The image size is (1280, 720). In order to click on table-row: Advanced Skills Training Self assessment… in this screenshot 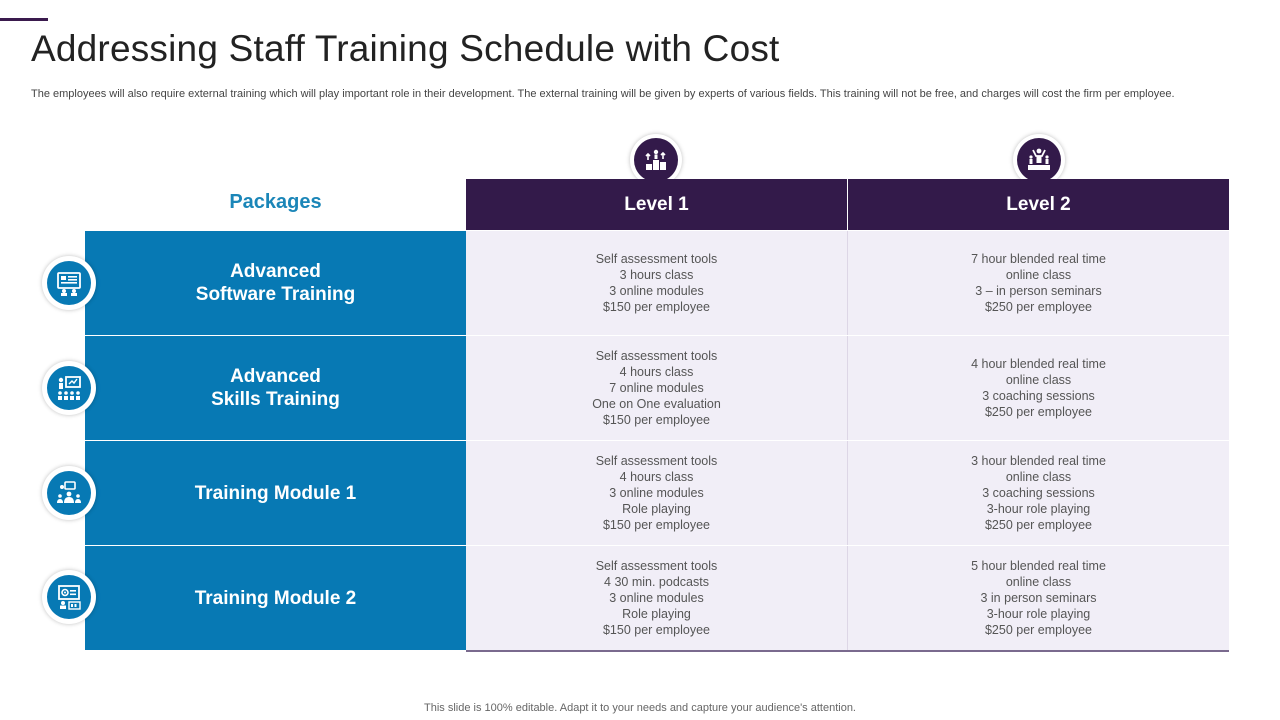, I will do `click(657, 388)`.